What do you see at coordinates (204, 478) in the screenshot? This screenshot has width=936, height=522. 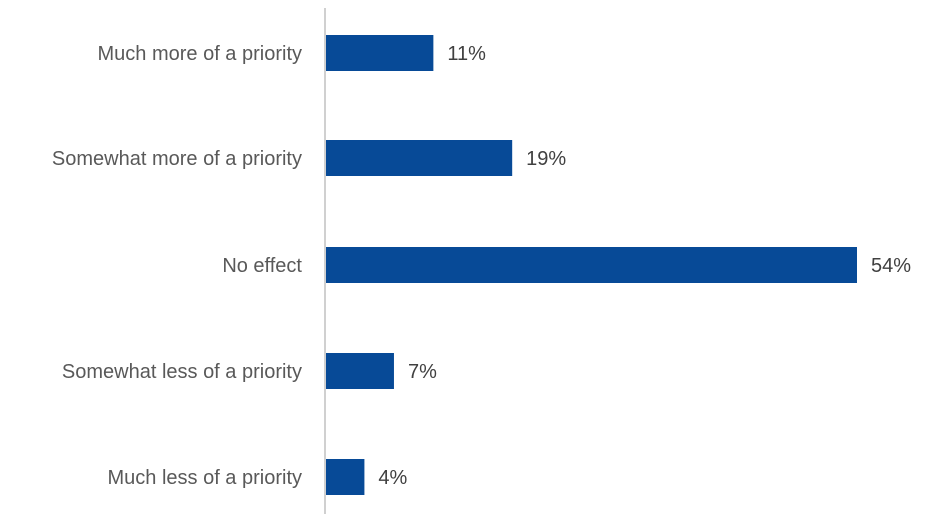 I see `category-label: Much less of a priority` at bounding box center [204, 478].